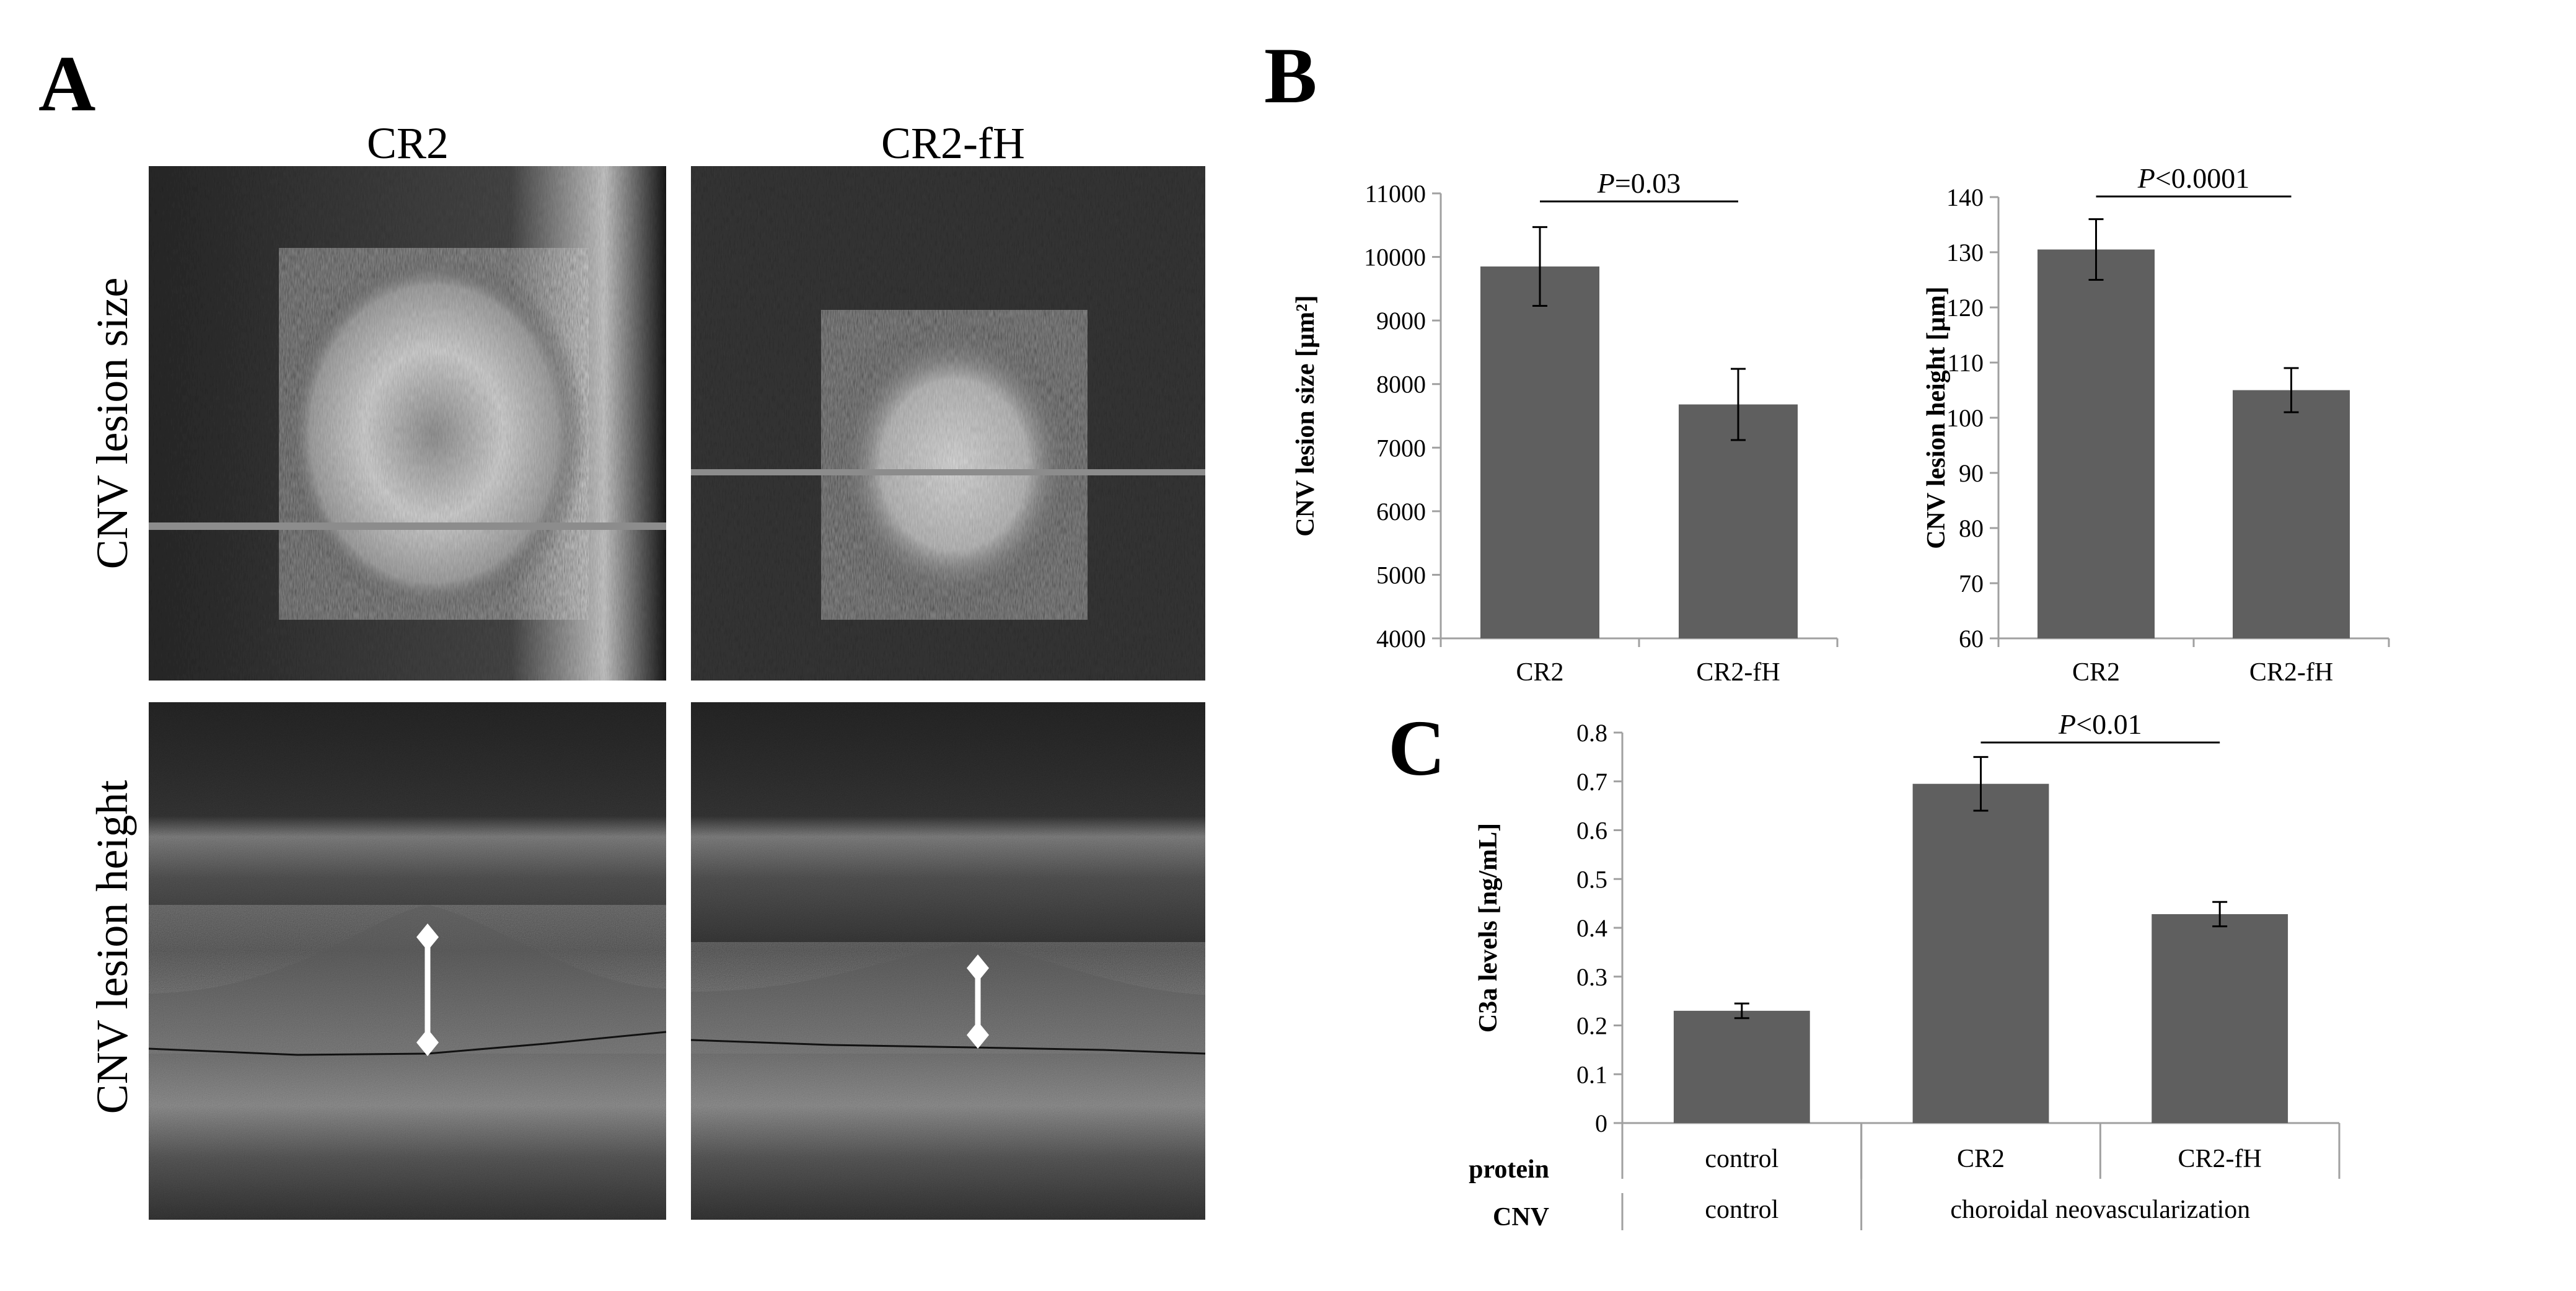 The height and width of the screenshot is (1291, 2576). I want to click on cnv-group-label-control: control, so click(1741, 1210).